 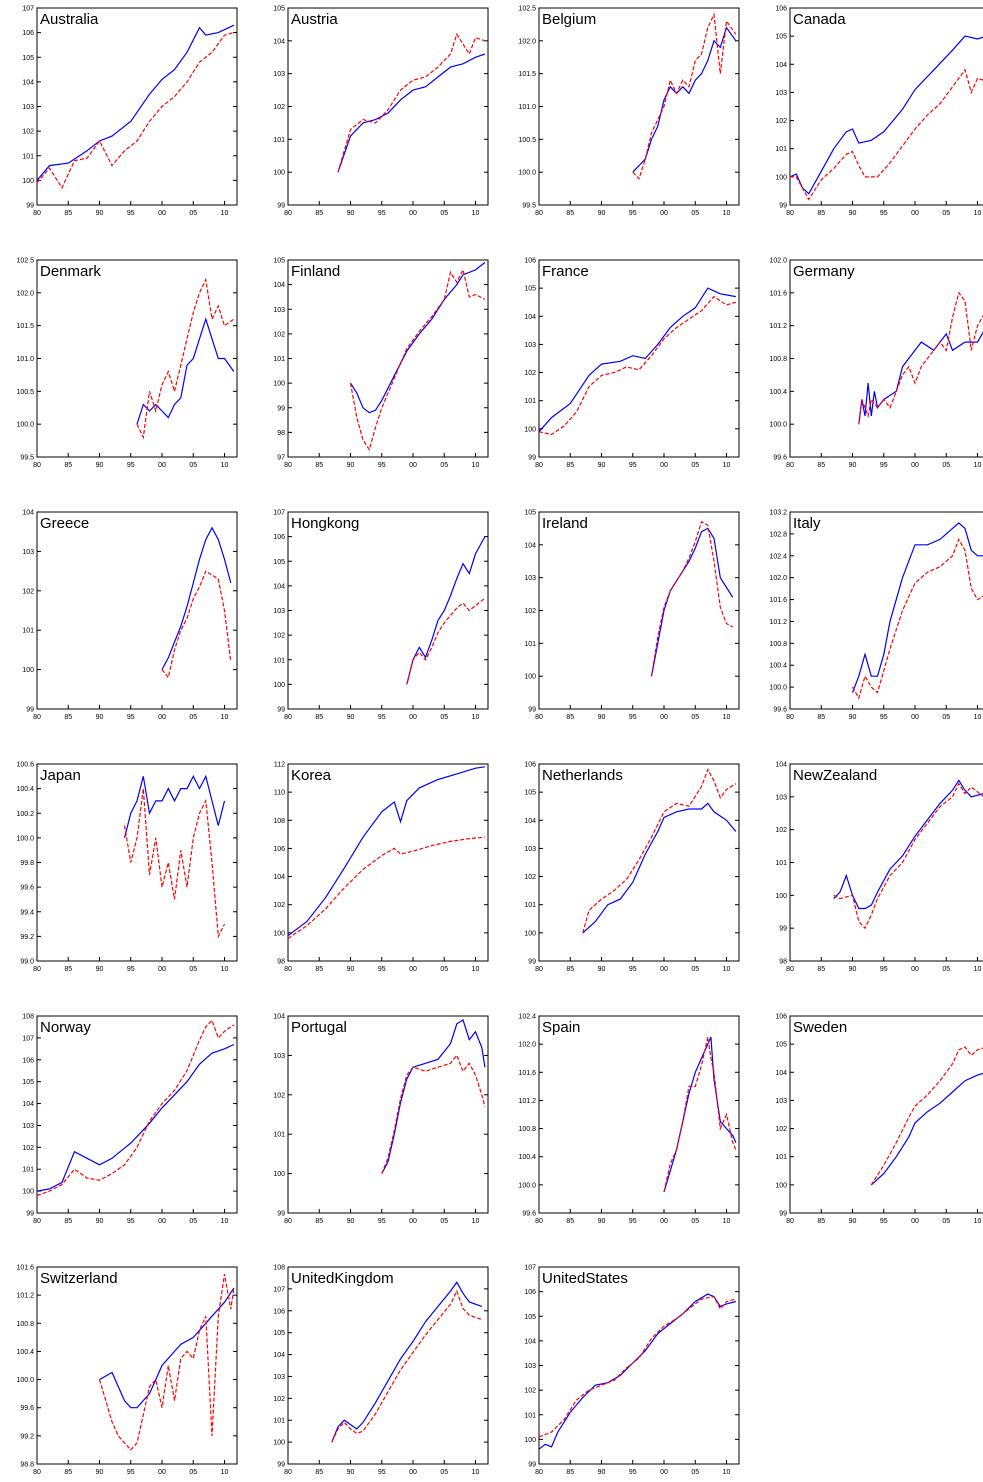 I want to click on y-tick-label: 98, so click(x=281, y=433).